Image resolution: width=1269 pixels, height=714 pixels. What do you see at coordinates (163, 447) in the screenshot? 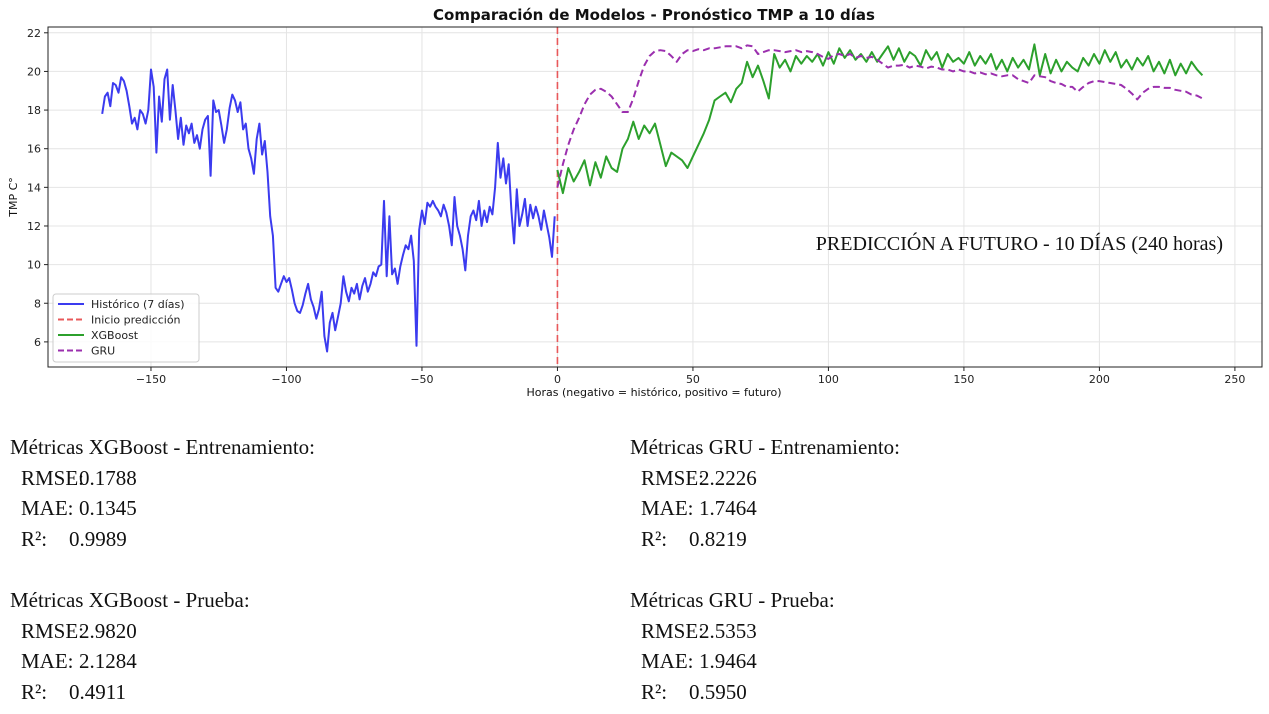
I see `xgb-train-title: Métricas XGBoost - Entrenamiento:` at bounding box center [163, 447].